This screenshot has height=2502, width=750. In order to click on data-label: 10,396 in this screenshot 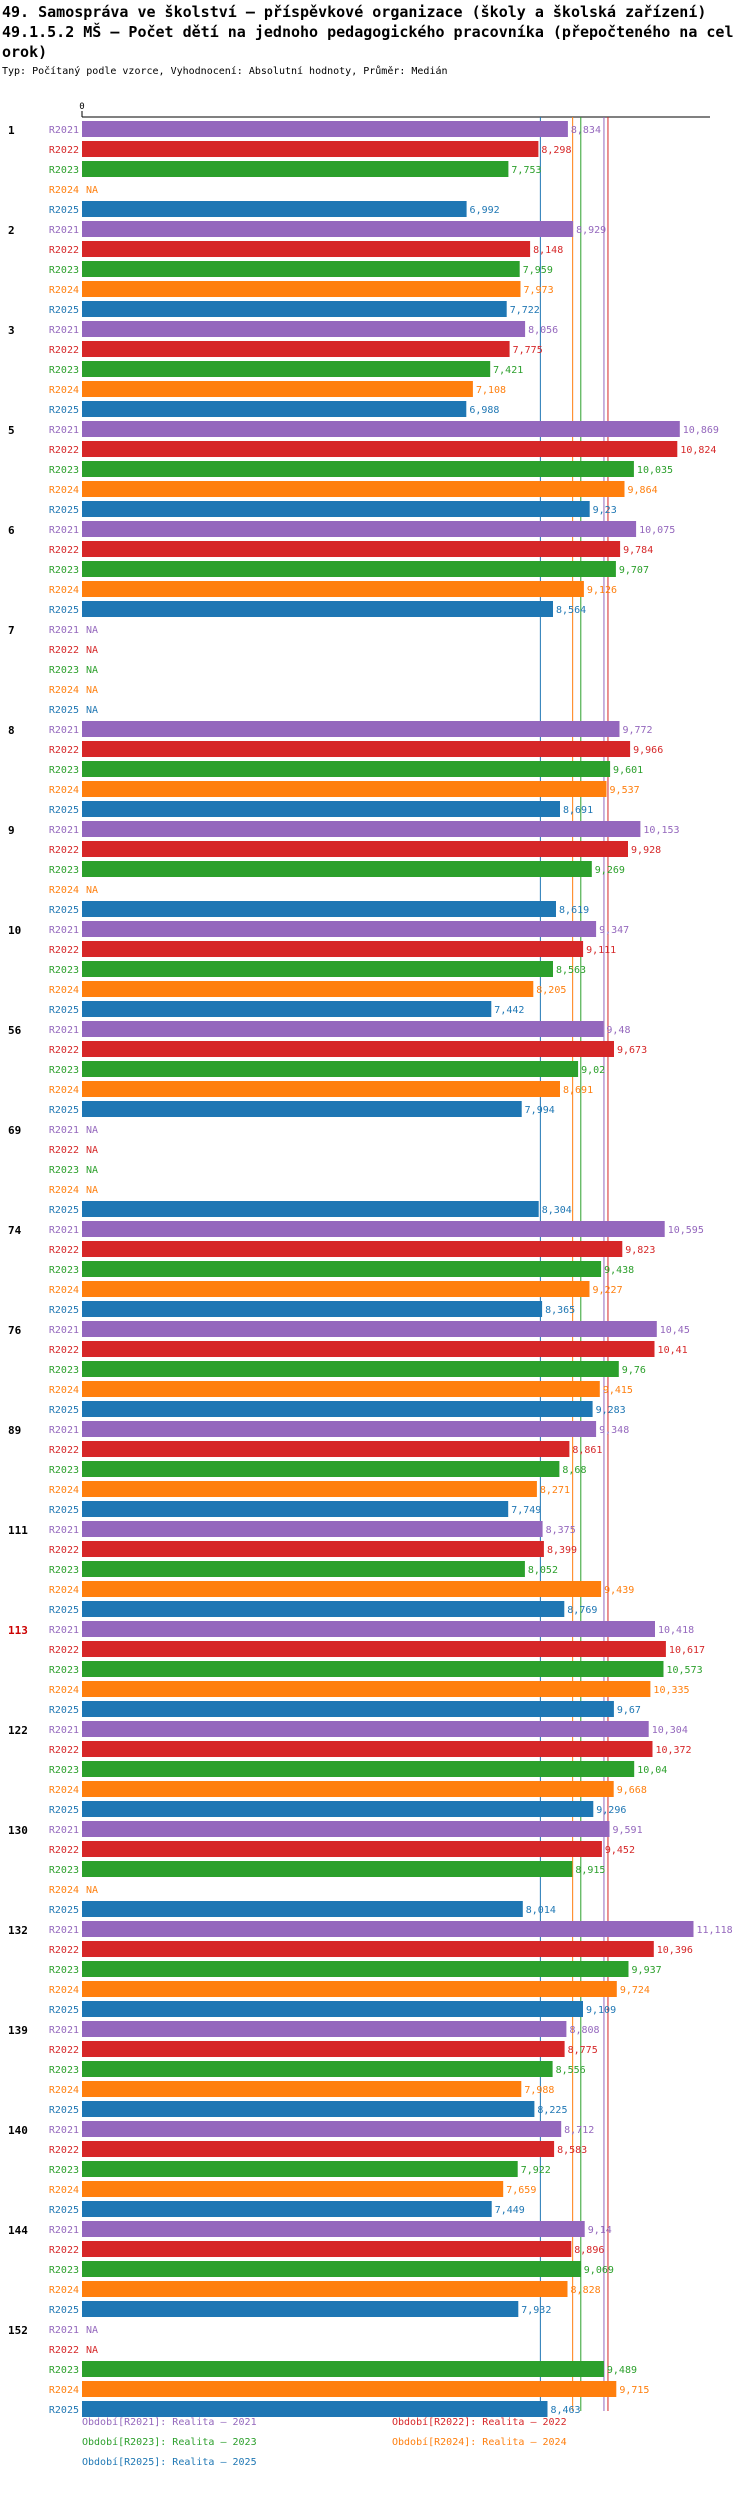, I will do `click(675, 1950)`.